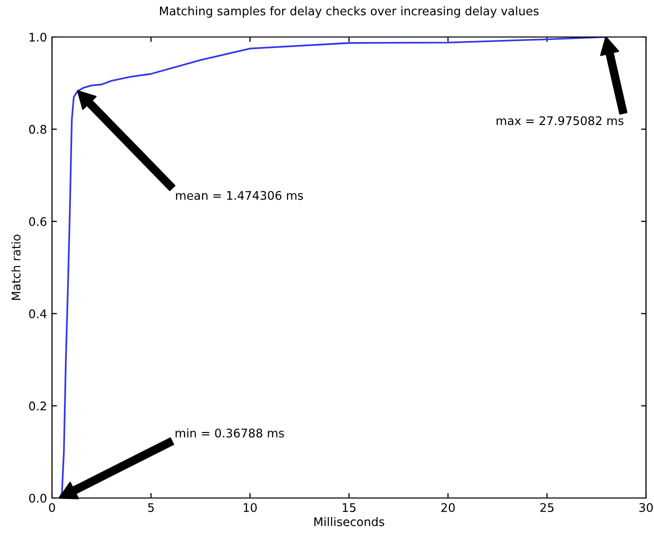 The image size is (654, 547). What do you see at coordinates (16, 267) in the screenshot?
I see `y-axis-title: Match ratio` at bounding box center [16, 267].